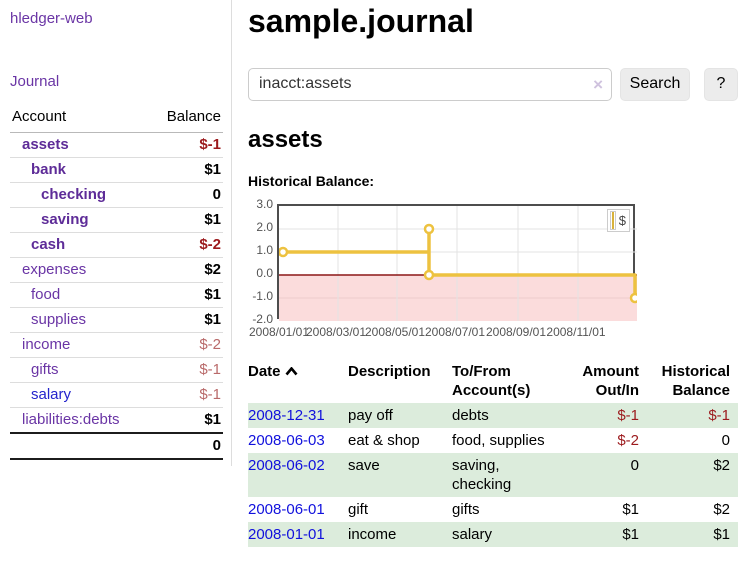 This screenshot has width=742, height=582. Describe the element at coordinates (725, 440) in the screenshot. I see `transaction-balance: 0` at that location.